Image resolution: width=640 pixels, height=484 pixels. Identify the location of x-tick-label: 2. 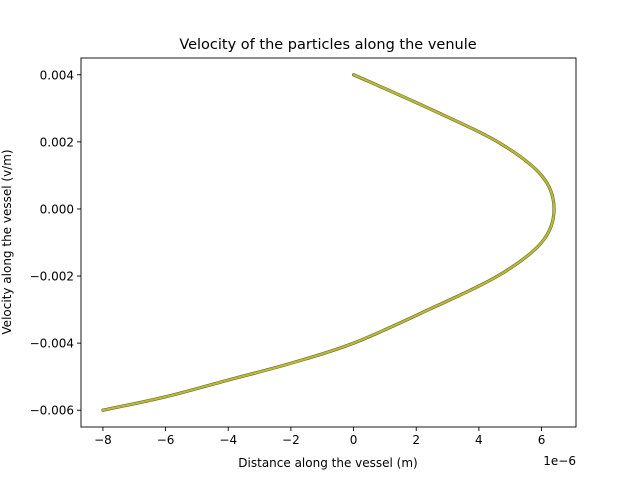
(416, 440).